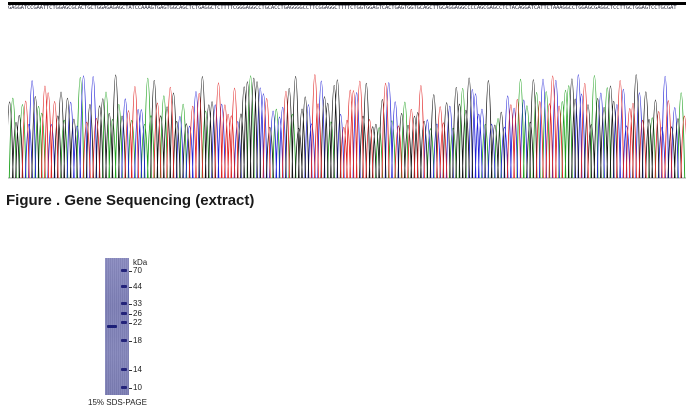  What do you see at coordinates (137, 340) in the screenshot?
I see `mw-label-18: 18` at bounding box center [137, 340].